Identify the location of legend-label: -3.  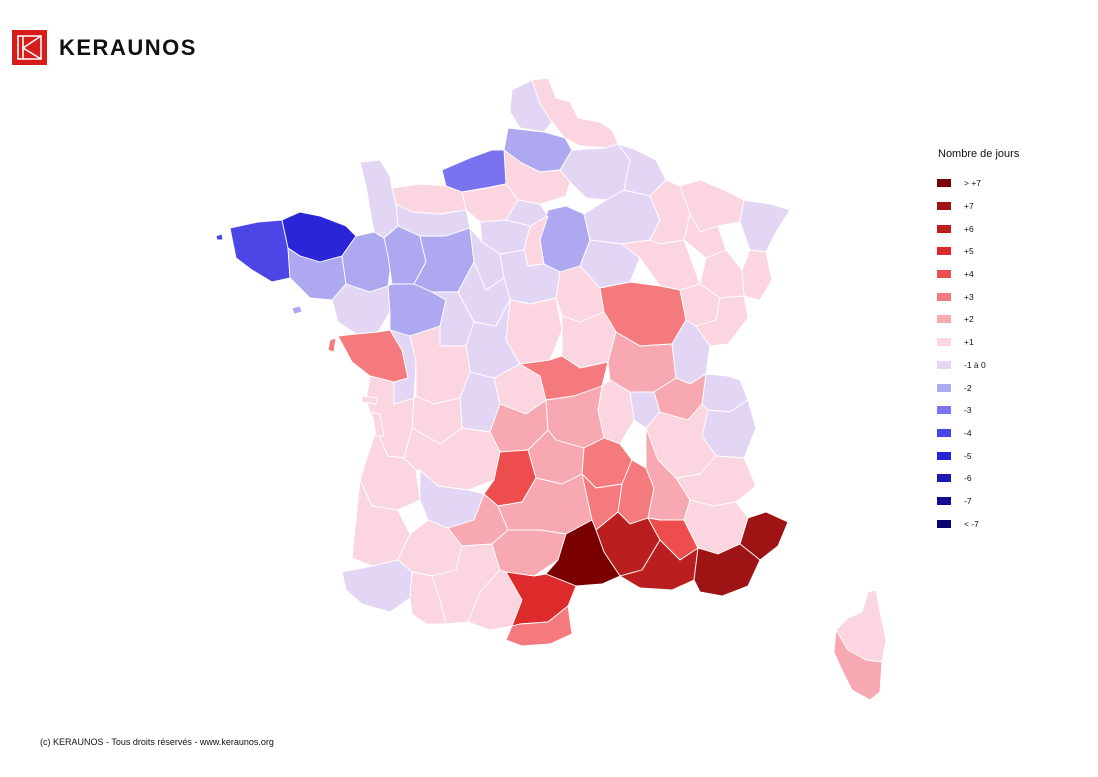
(968, 410).